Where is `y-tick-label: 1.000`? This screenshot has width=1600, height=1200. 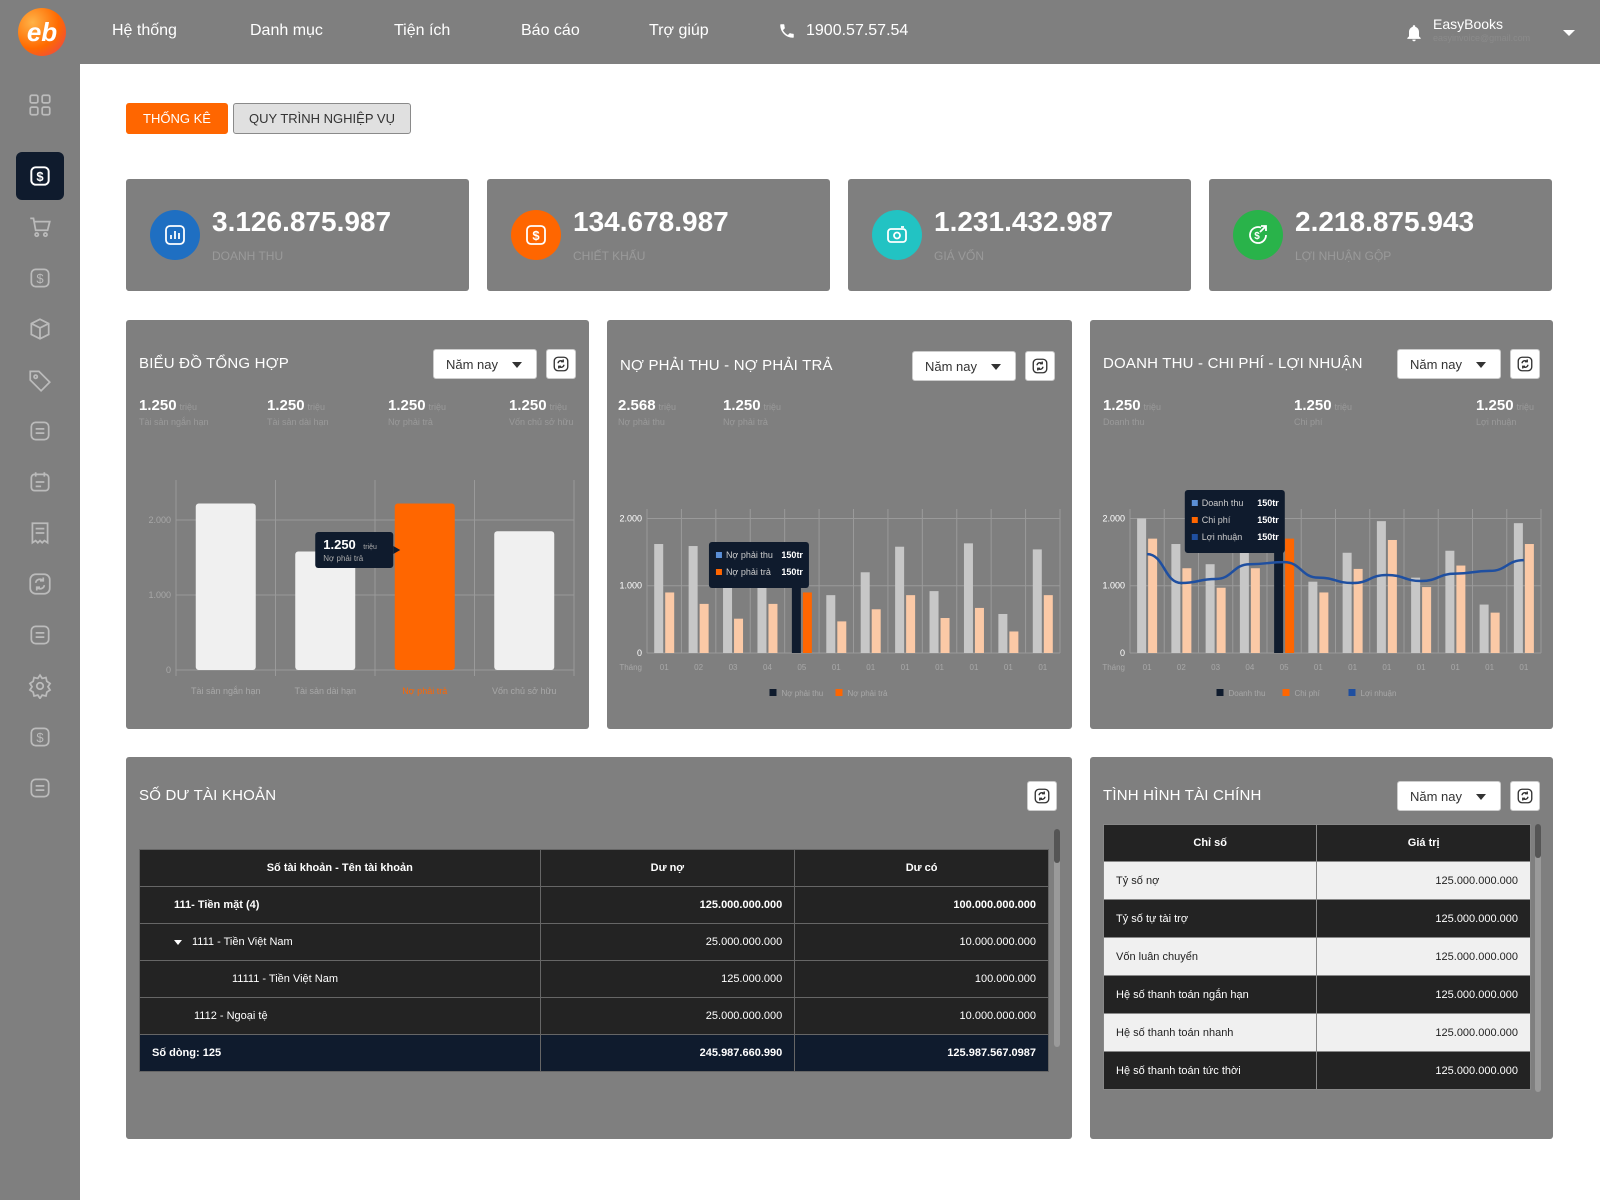
y-tick-label: 1.000 is located at coordinates (1113, 586).